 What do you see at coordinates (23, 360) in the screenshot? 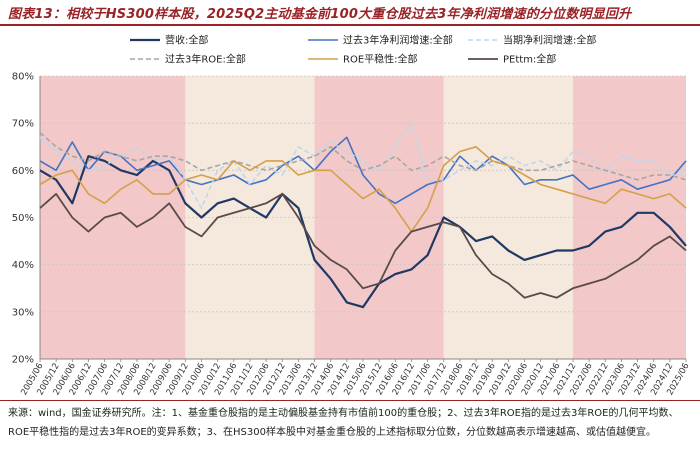
I see `y-tick-label: 20%` at bounding box center [23, 360].